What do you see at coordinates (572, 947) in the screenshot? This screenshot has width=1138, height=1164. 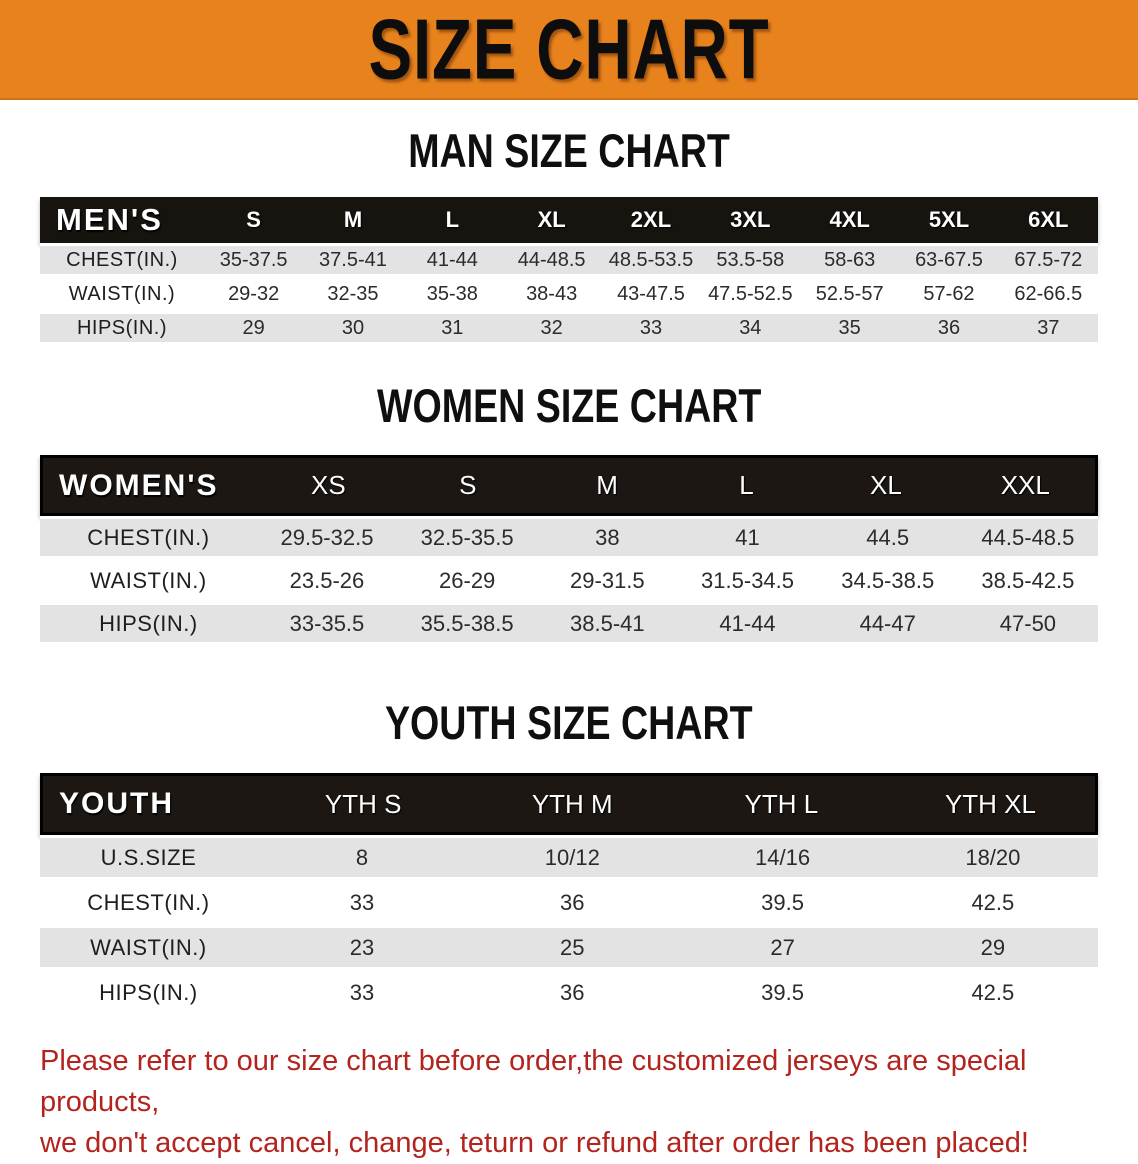 I see `value-cell: 25` at bounding box center [572, 947].